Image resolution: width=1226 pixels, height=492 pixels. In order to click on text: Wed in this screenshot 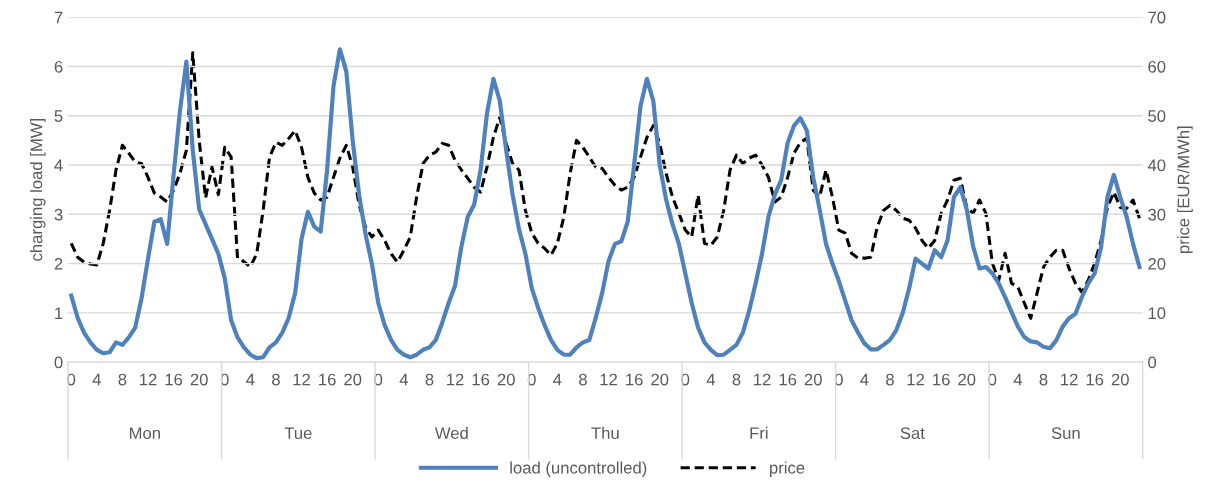, I will do `click(451, 433)`.